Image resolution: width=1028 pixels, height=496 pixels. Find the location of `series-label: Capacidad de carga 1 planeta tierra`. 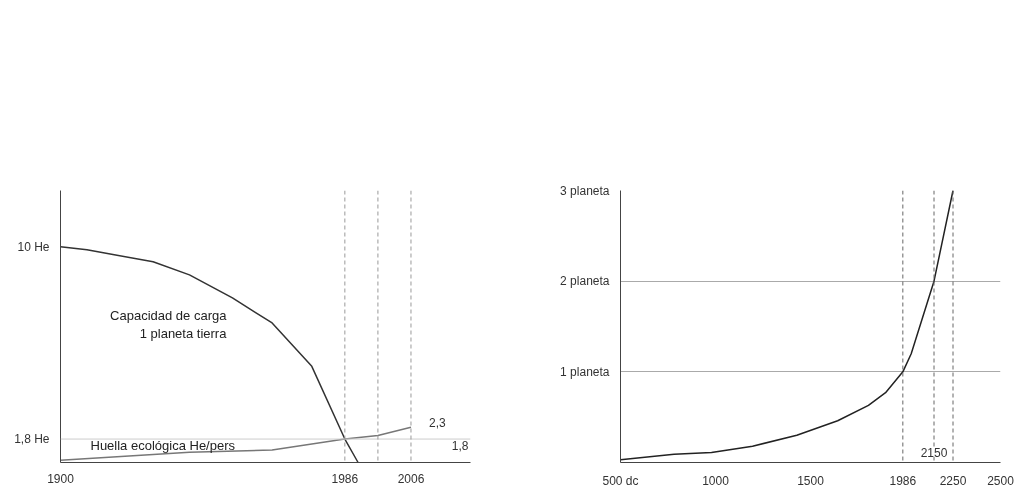

series-label: Capacidad de carga 1 planeta tierra is located at coordinates (169, 324).